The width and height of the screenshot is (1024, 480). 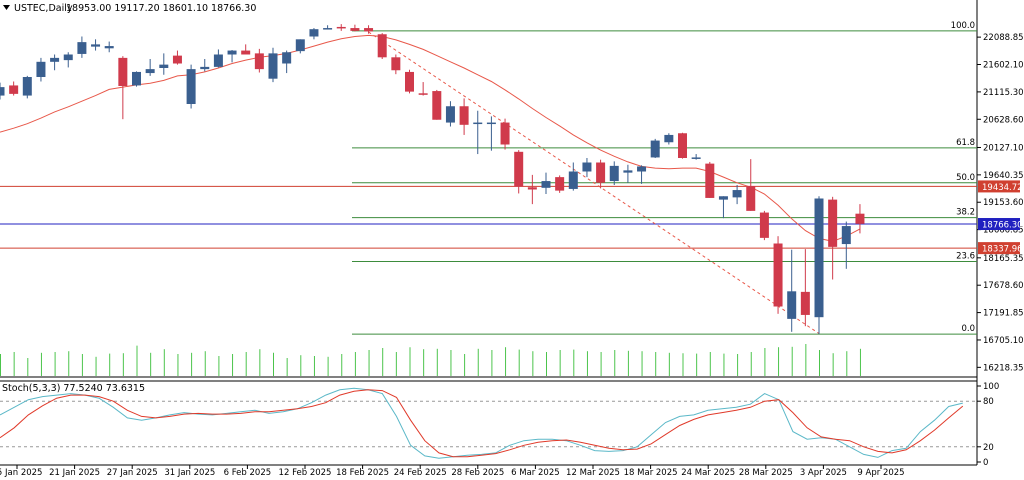 What do you see at coordinates (161, 8) in the screenshot?
I see `ohlc-values: 18953.00 19117.20 18601.10 18766.30` at bounding box center [161, 8].